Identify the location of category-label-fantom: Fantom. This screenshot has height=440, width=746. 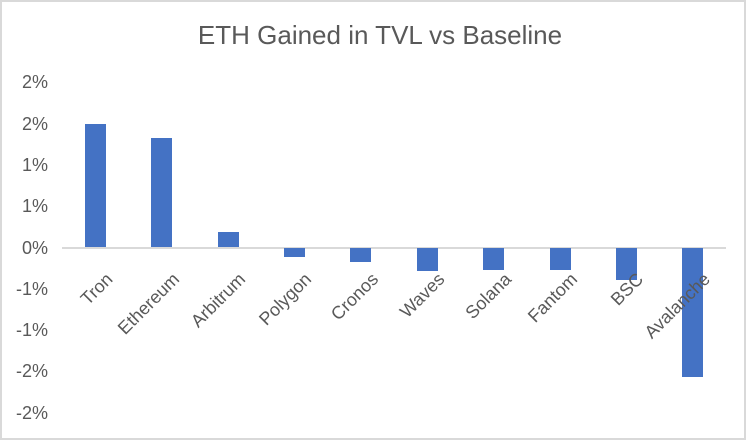
(552, 298).